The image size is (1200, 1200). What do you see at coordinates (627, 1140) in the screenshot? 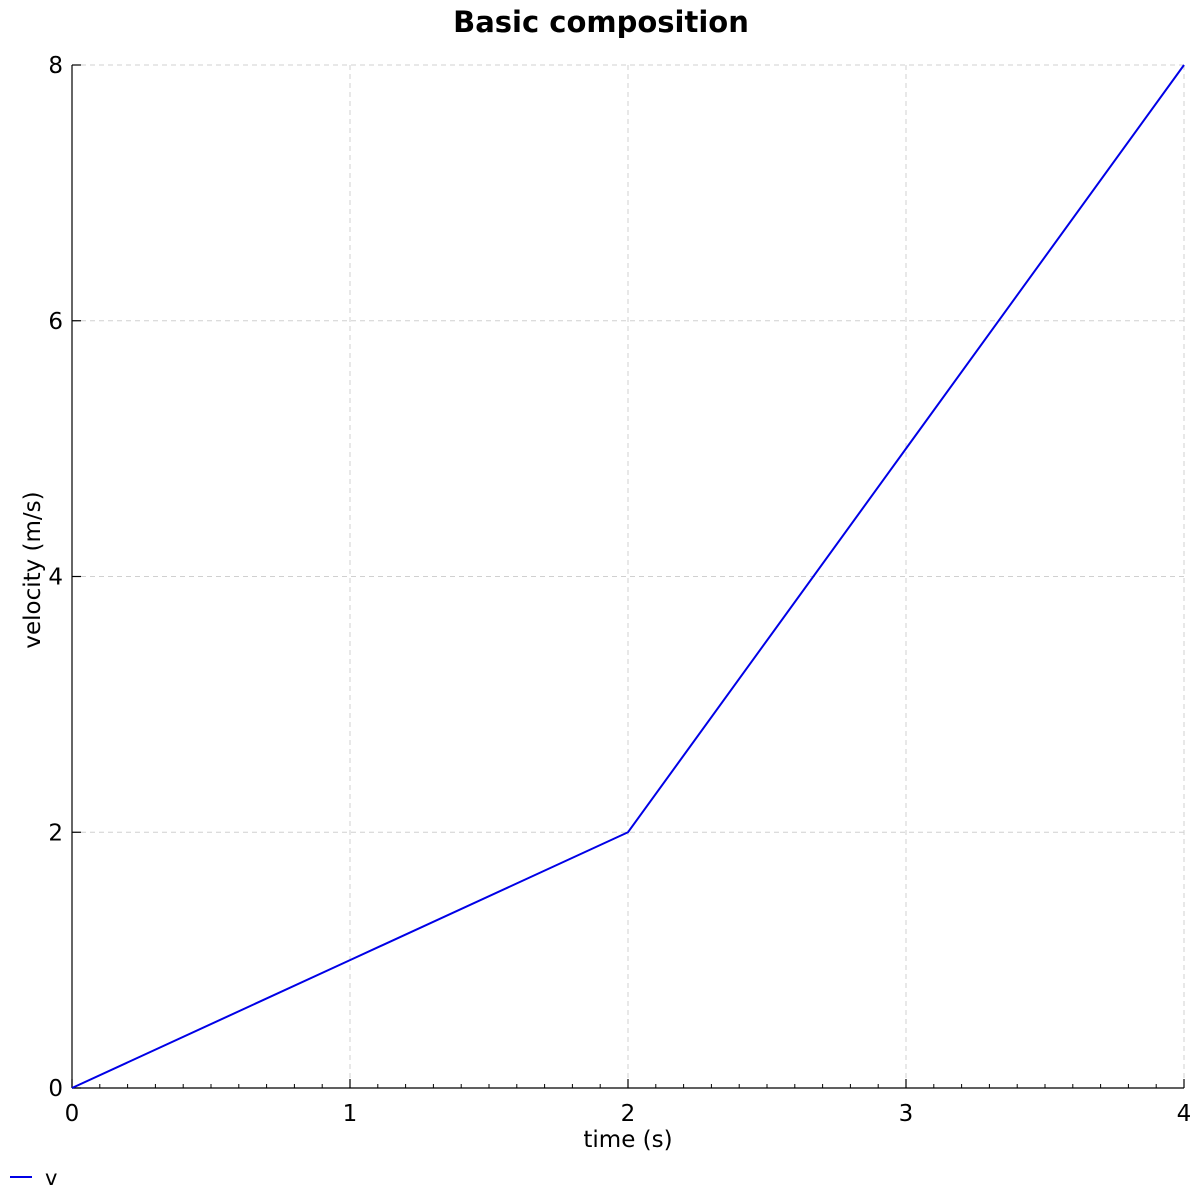
I see `x-axis-label: time (s)` at bounding box center [627, 1140].